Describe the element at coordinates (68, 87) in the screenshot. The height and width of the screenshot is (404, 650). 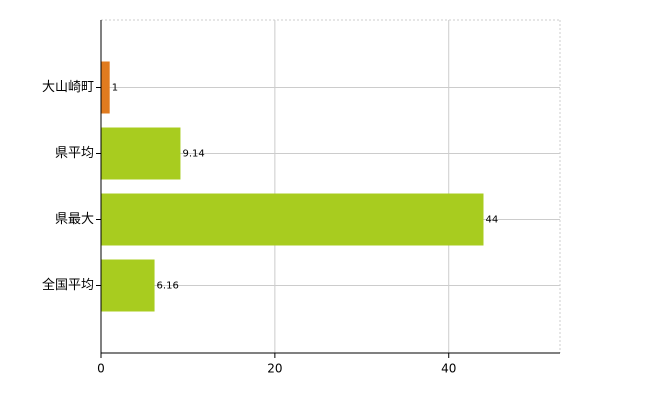
I see `y-tick-label: 大山崎町` at that location.